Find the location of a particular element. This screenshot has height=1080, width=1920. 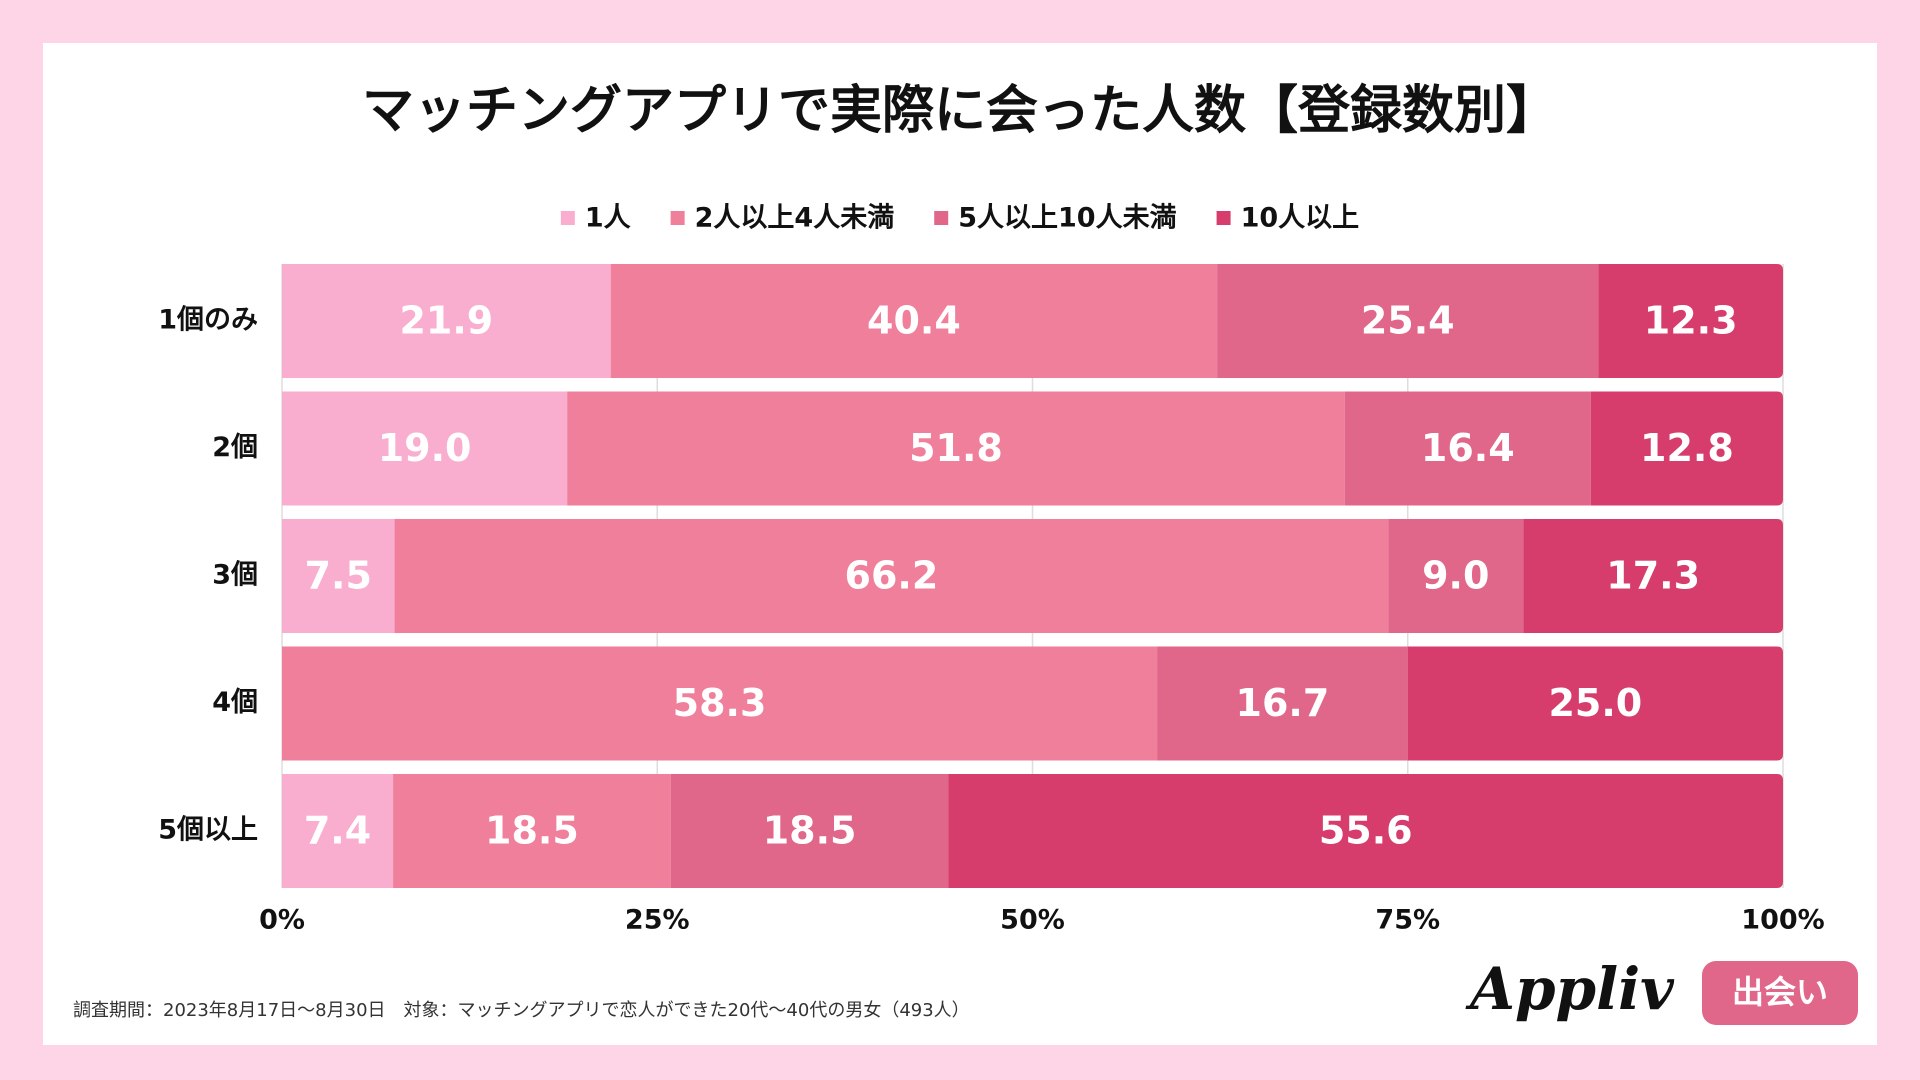

data-label: 40.4 is located at coordinates (914, 321).